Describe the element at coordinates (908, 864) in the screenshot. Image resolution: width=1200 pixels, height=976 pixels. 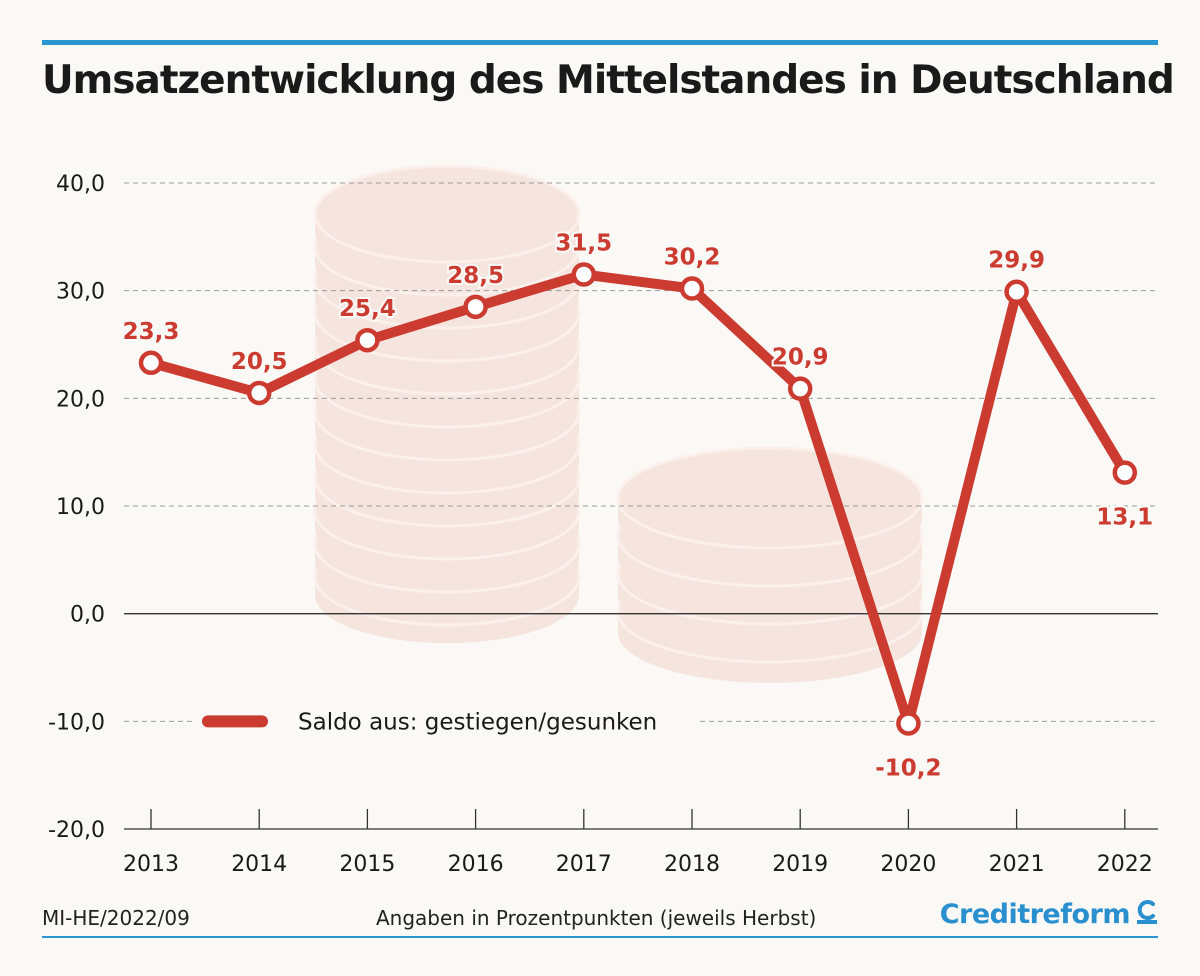
I see `x-tick-label: 2020` at that location.